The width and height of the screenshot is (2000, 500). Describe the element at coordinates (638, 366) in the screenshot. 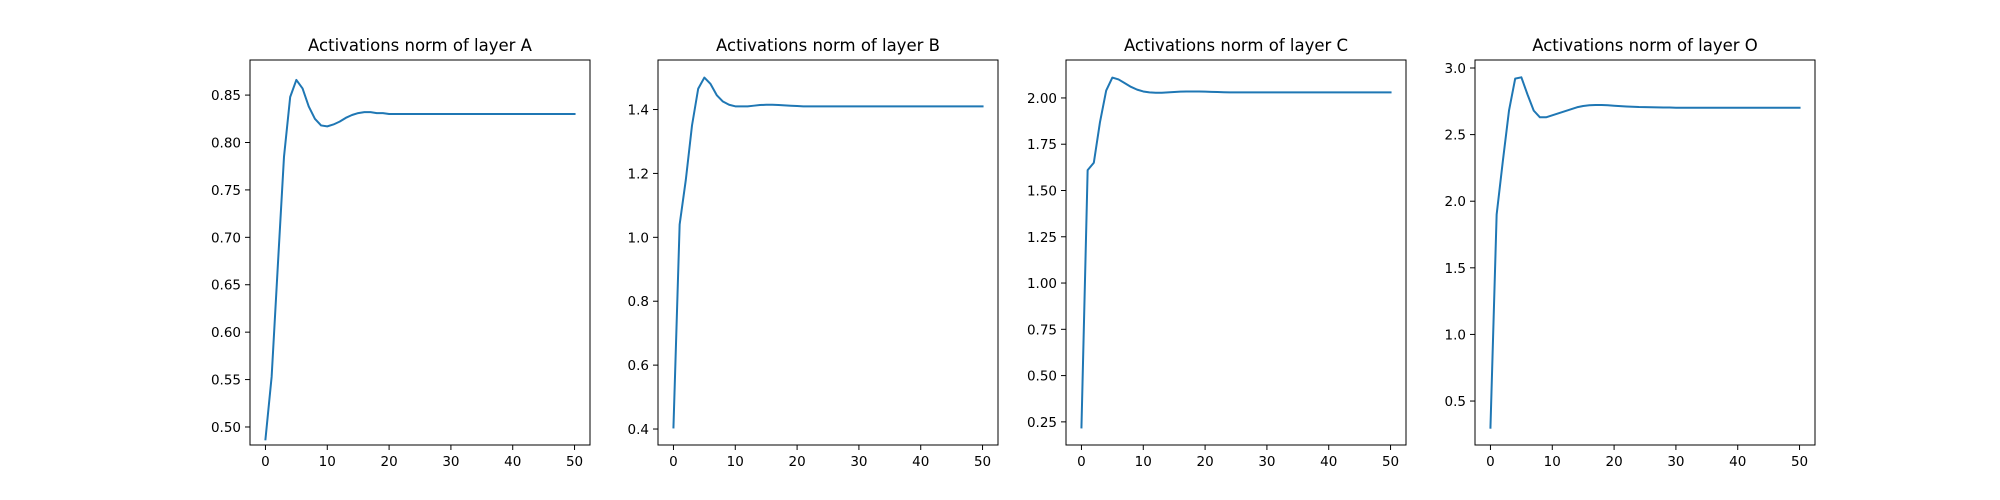

I see `y-tick-label: 0.6` at that location.